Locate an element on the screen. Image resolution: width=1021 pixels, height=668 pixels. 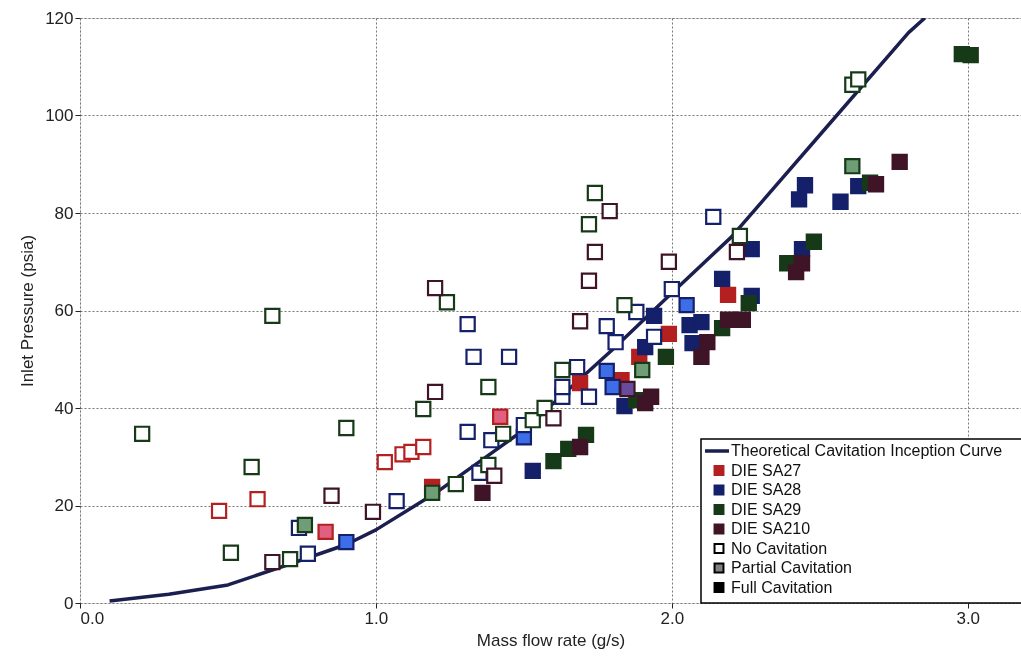
y-tick-label: 80 is located at coordinates (64, 213).